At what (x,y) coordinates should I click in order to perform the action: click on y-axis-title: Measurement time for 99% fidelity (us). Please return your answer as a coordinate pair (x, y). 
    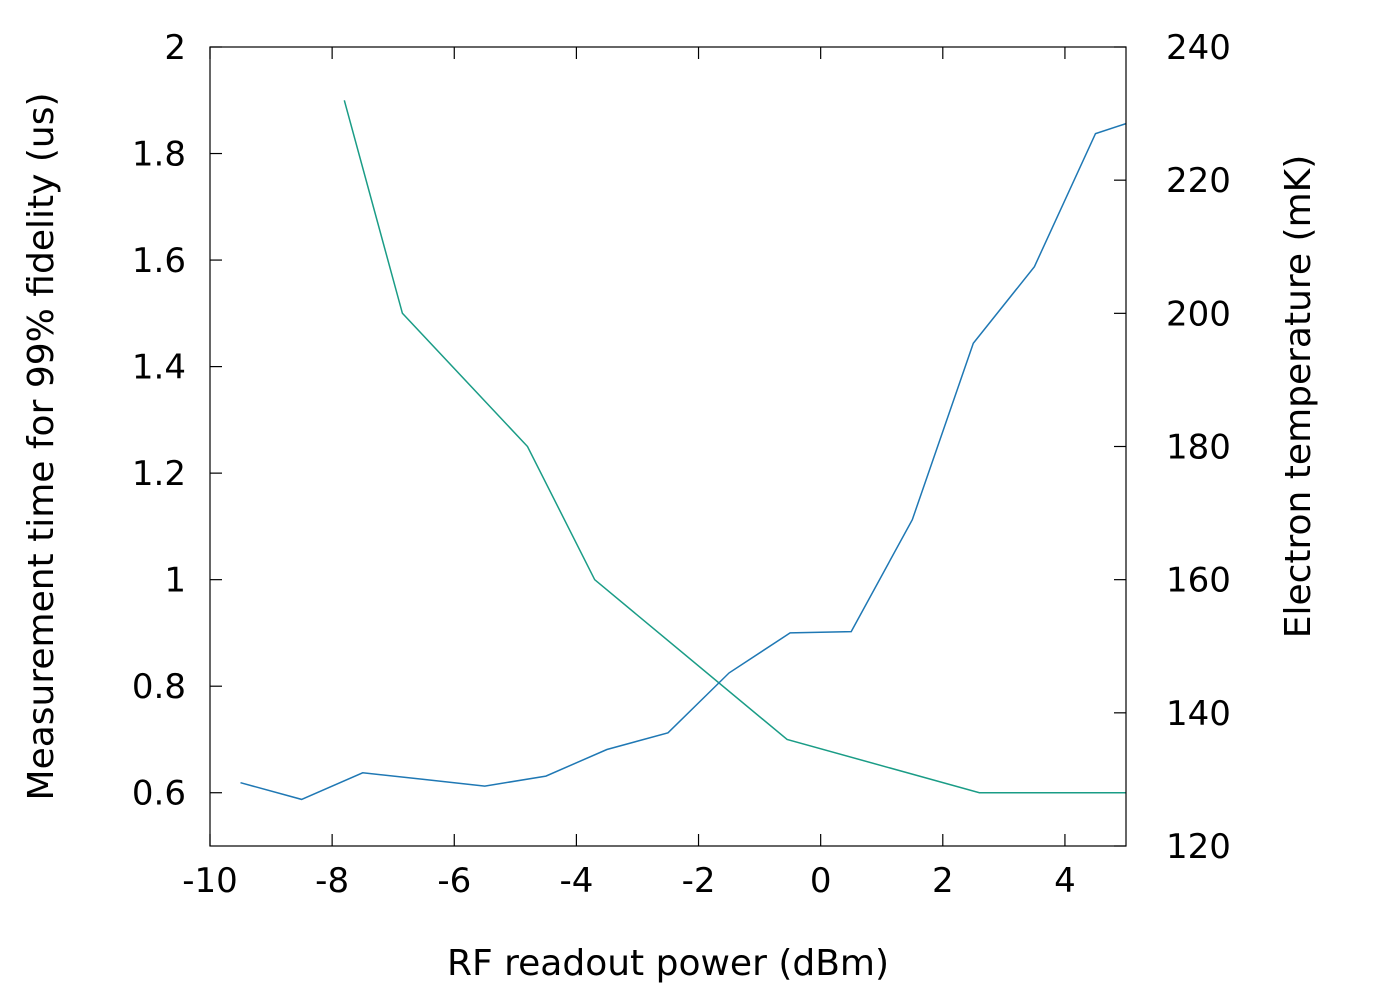
    Looking at the image, I should click on (41, 447).